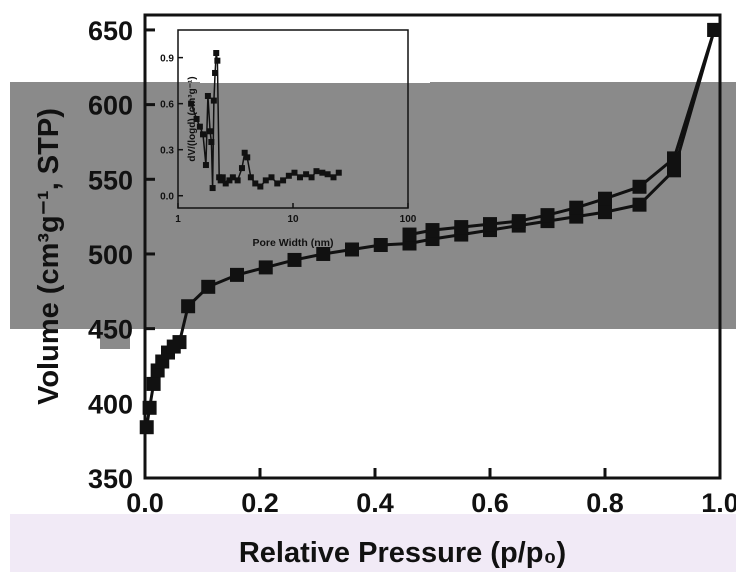 This screenshot has width=736, height=574. Describe the element at coordinates (115, 339) in the screenshot. I see `gray-artifact-notch` at that location.